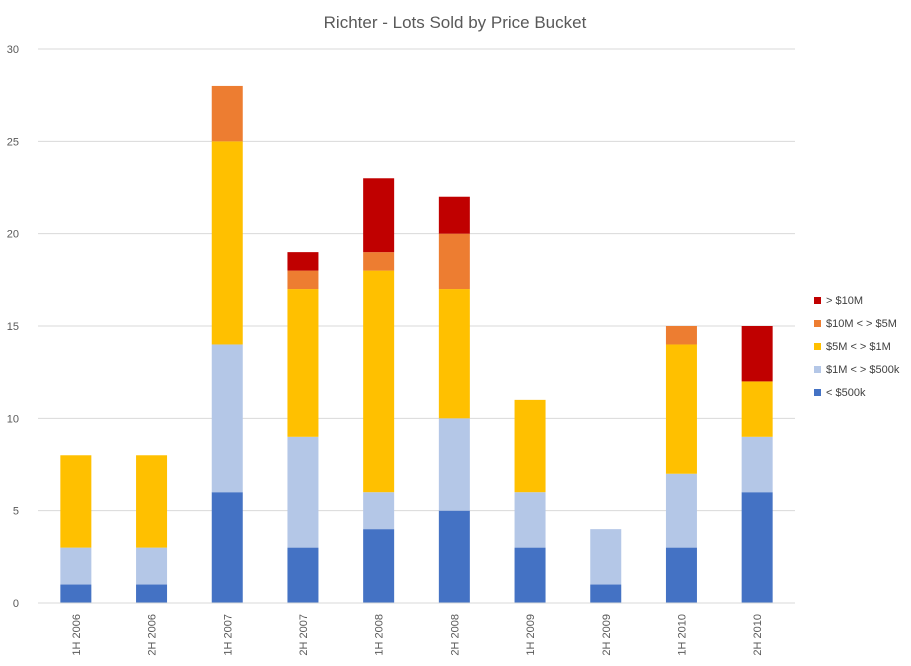  What do you see at coordinates (153, 635) in the screenshot?
I see `x-tick-label: 2H 2006` at bounding box center [153, 635].